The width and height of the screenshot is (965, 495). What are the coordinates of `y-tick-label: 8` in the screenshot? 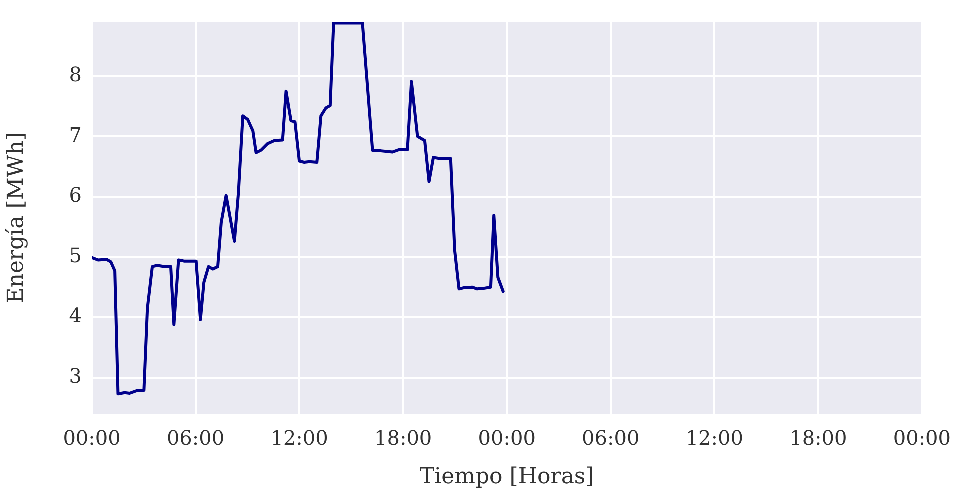 It's located at (75, 74).